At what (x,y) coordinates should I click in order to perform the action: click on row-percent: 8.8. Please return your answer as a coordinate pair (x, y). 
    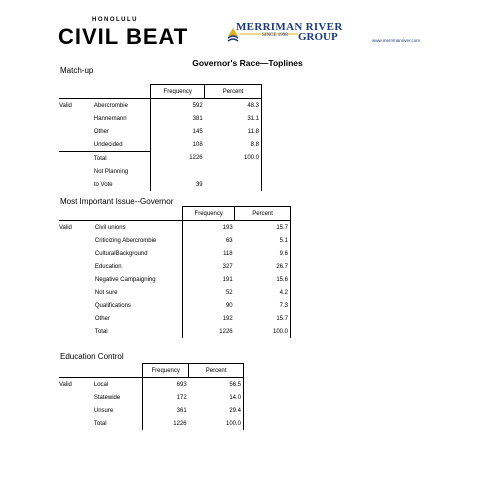
    Looking at the image, I should click on (233, 145).